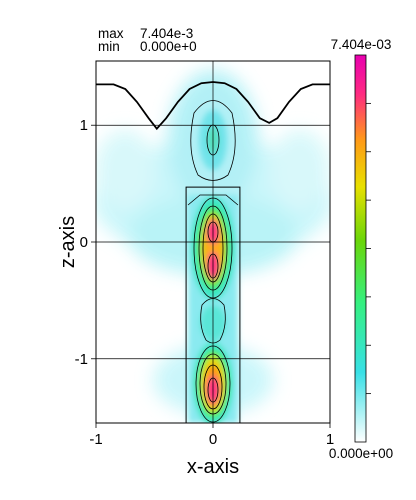 The height and width of the screenshot is (500, 416). Describe the element at coordinates (167, 33) in the screenshot. I see `max-value: 7.404e-3` at that location.